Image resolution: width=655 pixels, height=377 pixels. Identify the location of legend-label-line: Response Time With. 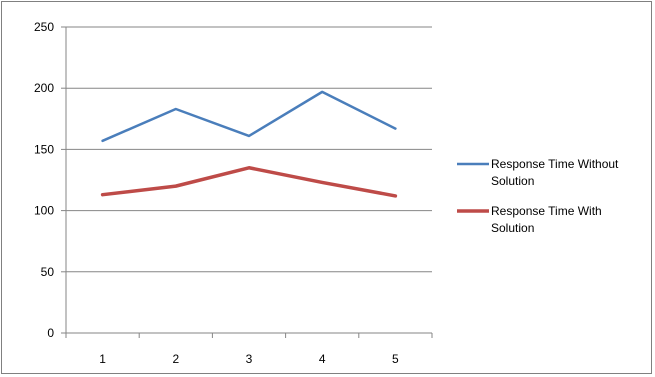
(546, 211).